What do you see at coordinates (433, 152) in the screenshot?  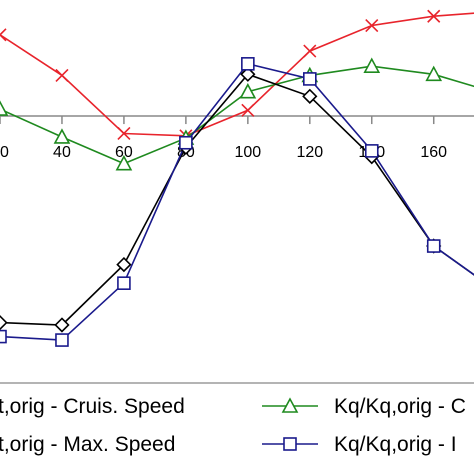 I see `x-tick-label: 160` at bounding box center [433, 152].